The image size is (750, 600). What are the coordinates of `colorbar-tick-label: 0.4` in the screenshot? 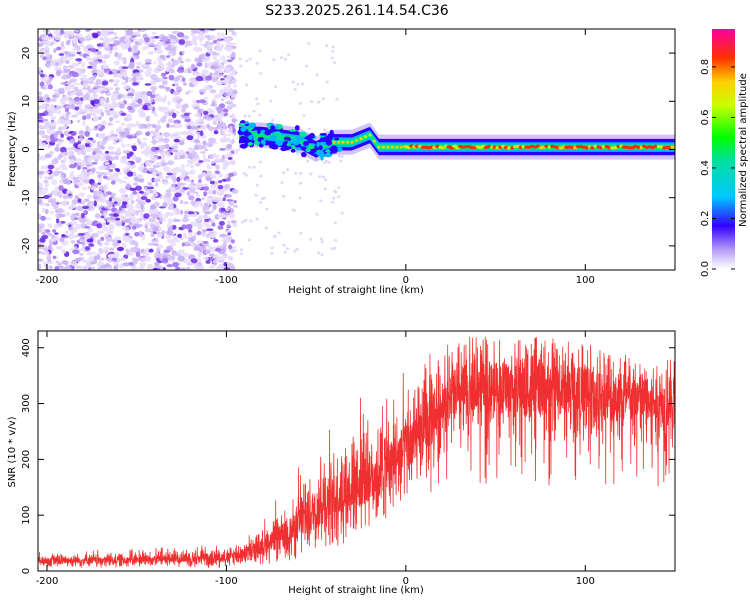 It's located at (705, 168).